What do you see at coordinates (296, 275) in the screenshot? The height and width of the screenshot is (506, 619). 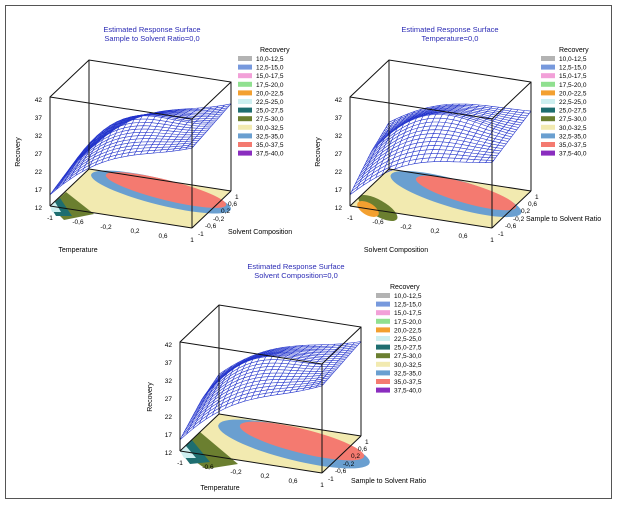 I see `chart-subtitle: Solvent Composition=0,0` at bounding box center [296, 275].